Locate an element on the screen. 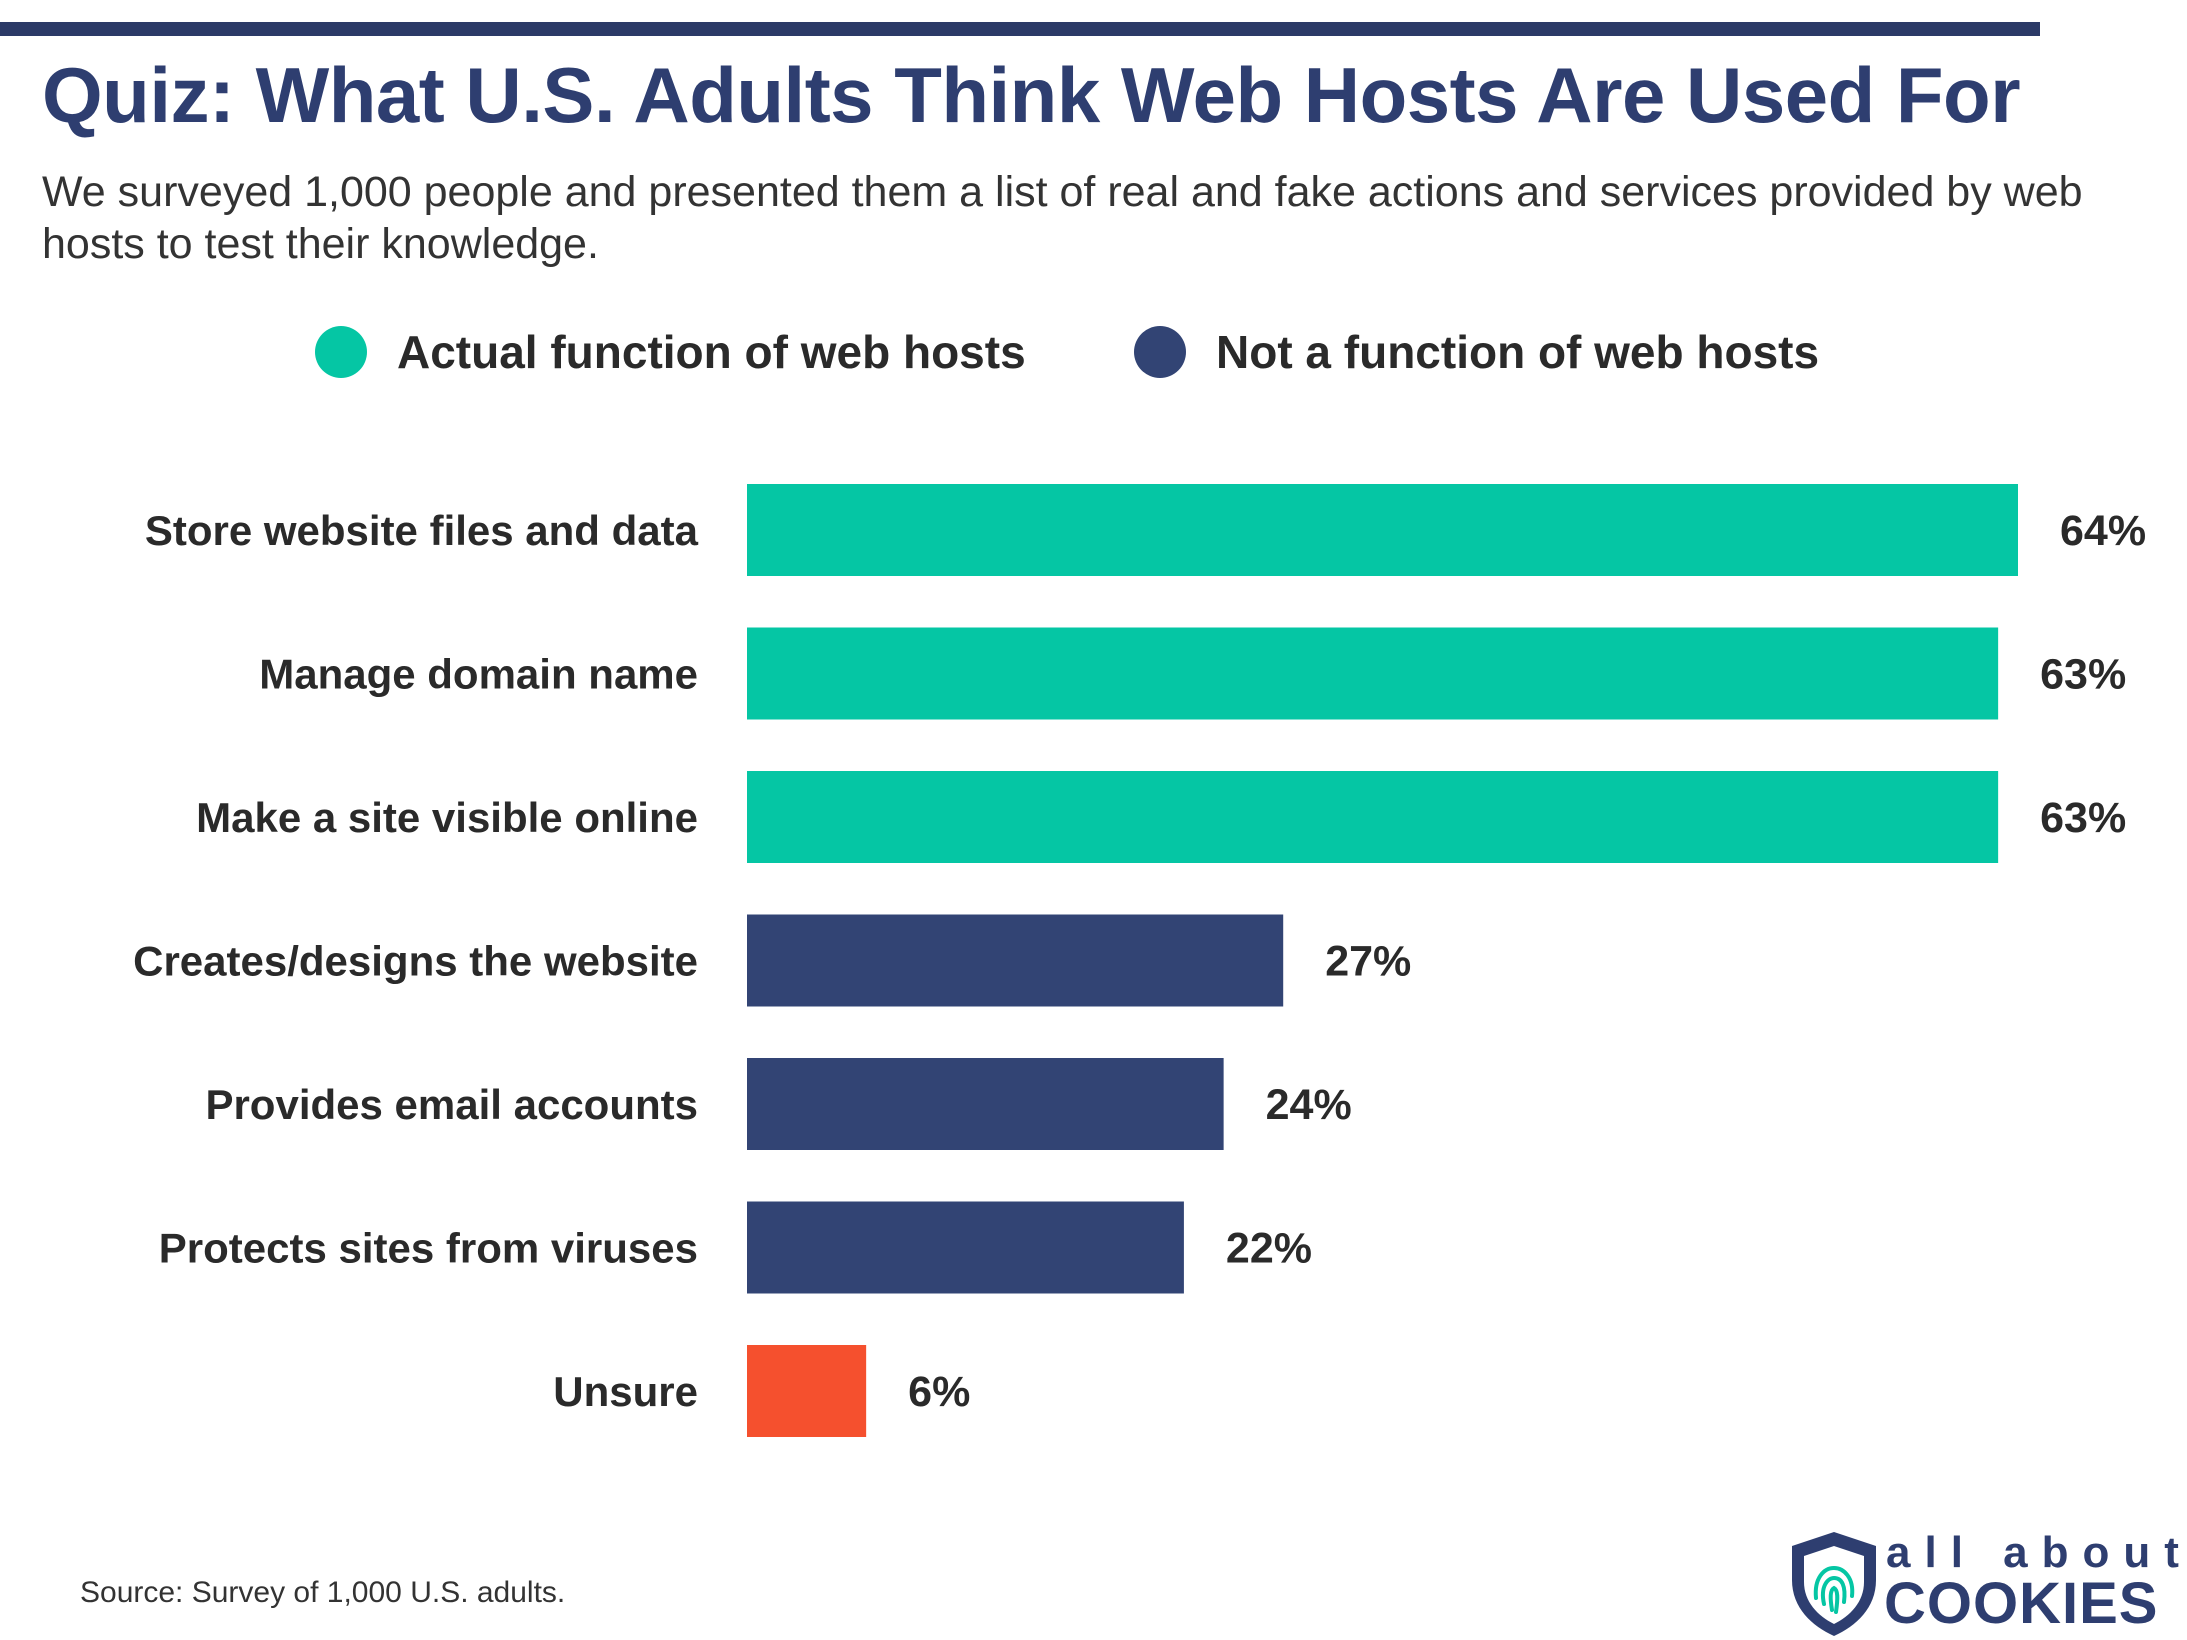  category-label: Creates/designs the website is located at coordinates (415, 961).